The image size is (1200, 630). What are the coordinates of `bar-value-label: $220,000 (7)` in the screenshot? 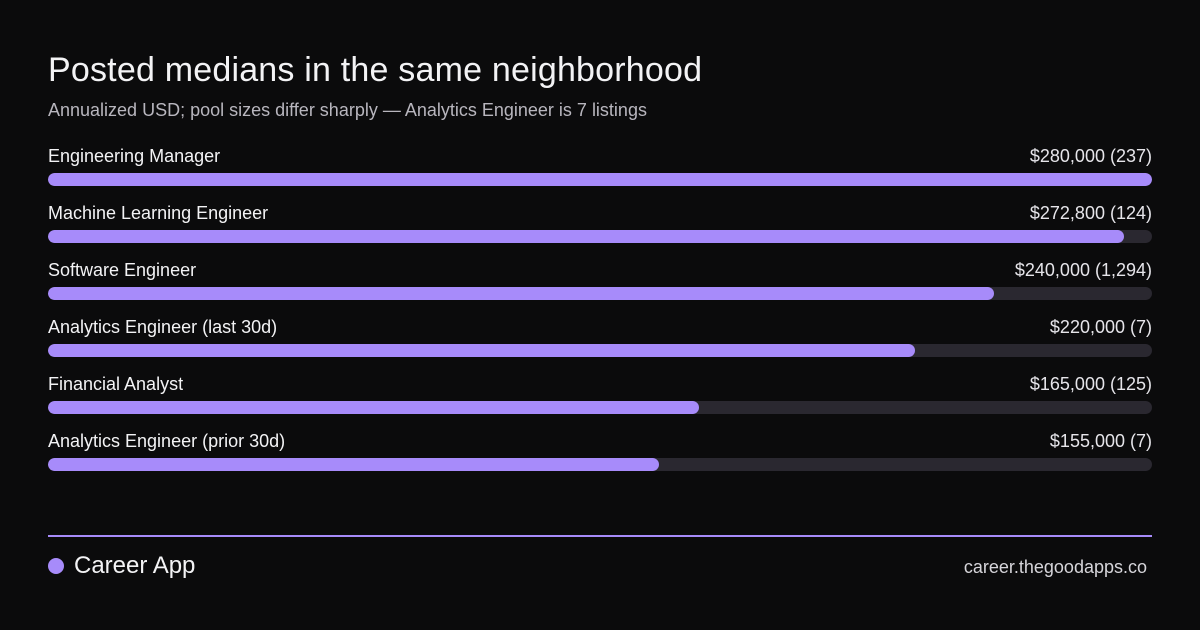 It's located at (1100, 327).